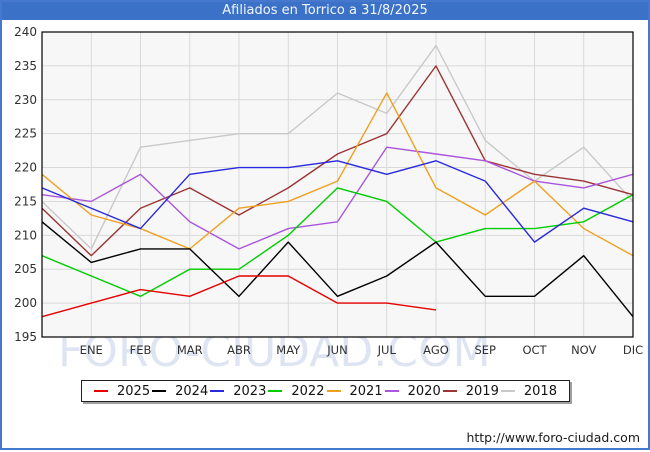  What do you see at coordinates (633, 350) in the screenshot?
I see `x-tick-label-DIC: DIC` at bounding box center [633, 350].